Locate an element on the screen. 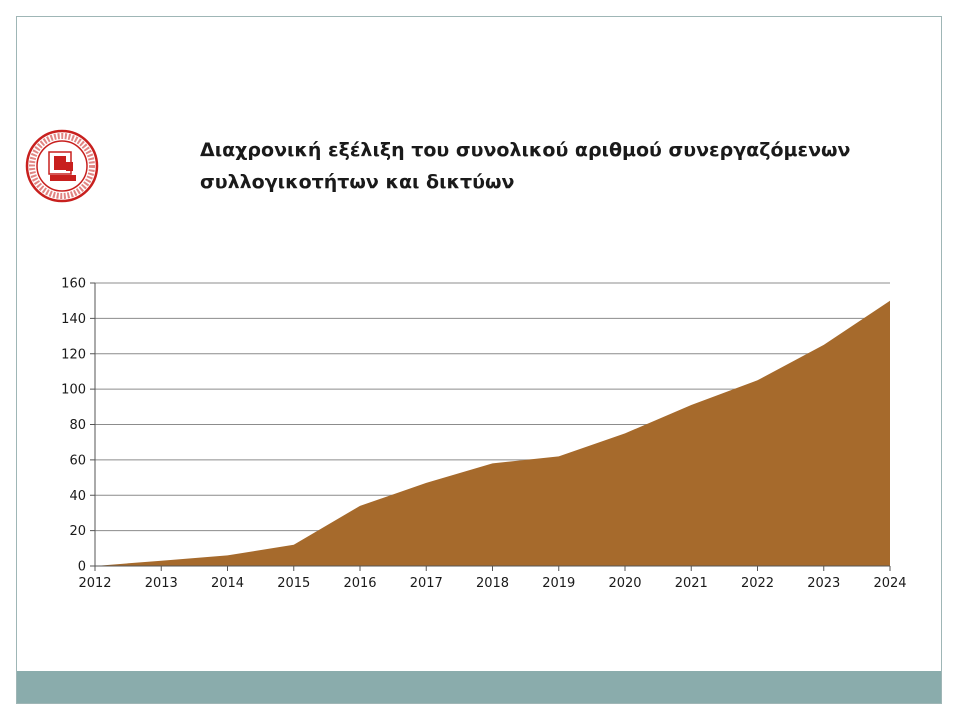 Image resolution: width=960 pixels, height=720 pixels. y-tick-label: 20 is located at coordinates (77, 531).